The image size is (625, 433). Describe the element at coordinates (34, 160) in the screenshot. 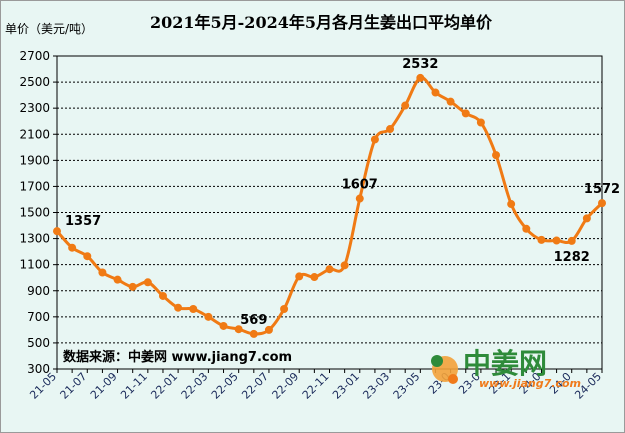

I see `y-tick-label: 1900` at that location.